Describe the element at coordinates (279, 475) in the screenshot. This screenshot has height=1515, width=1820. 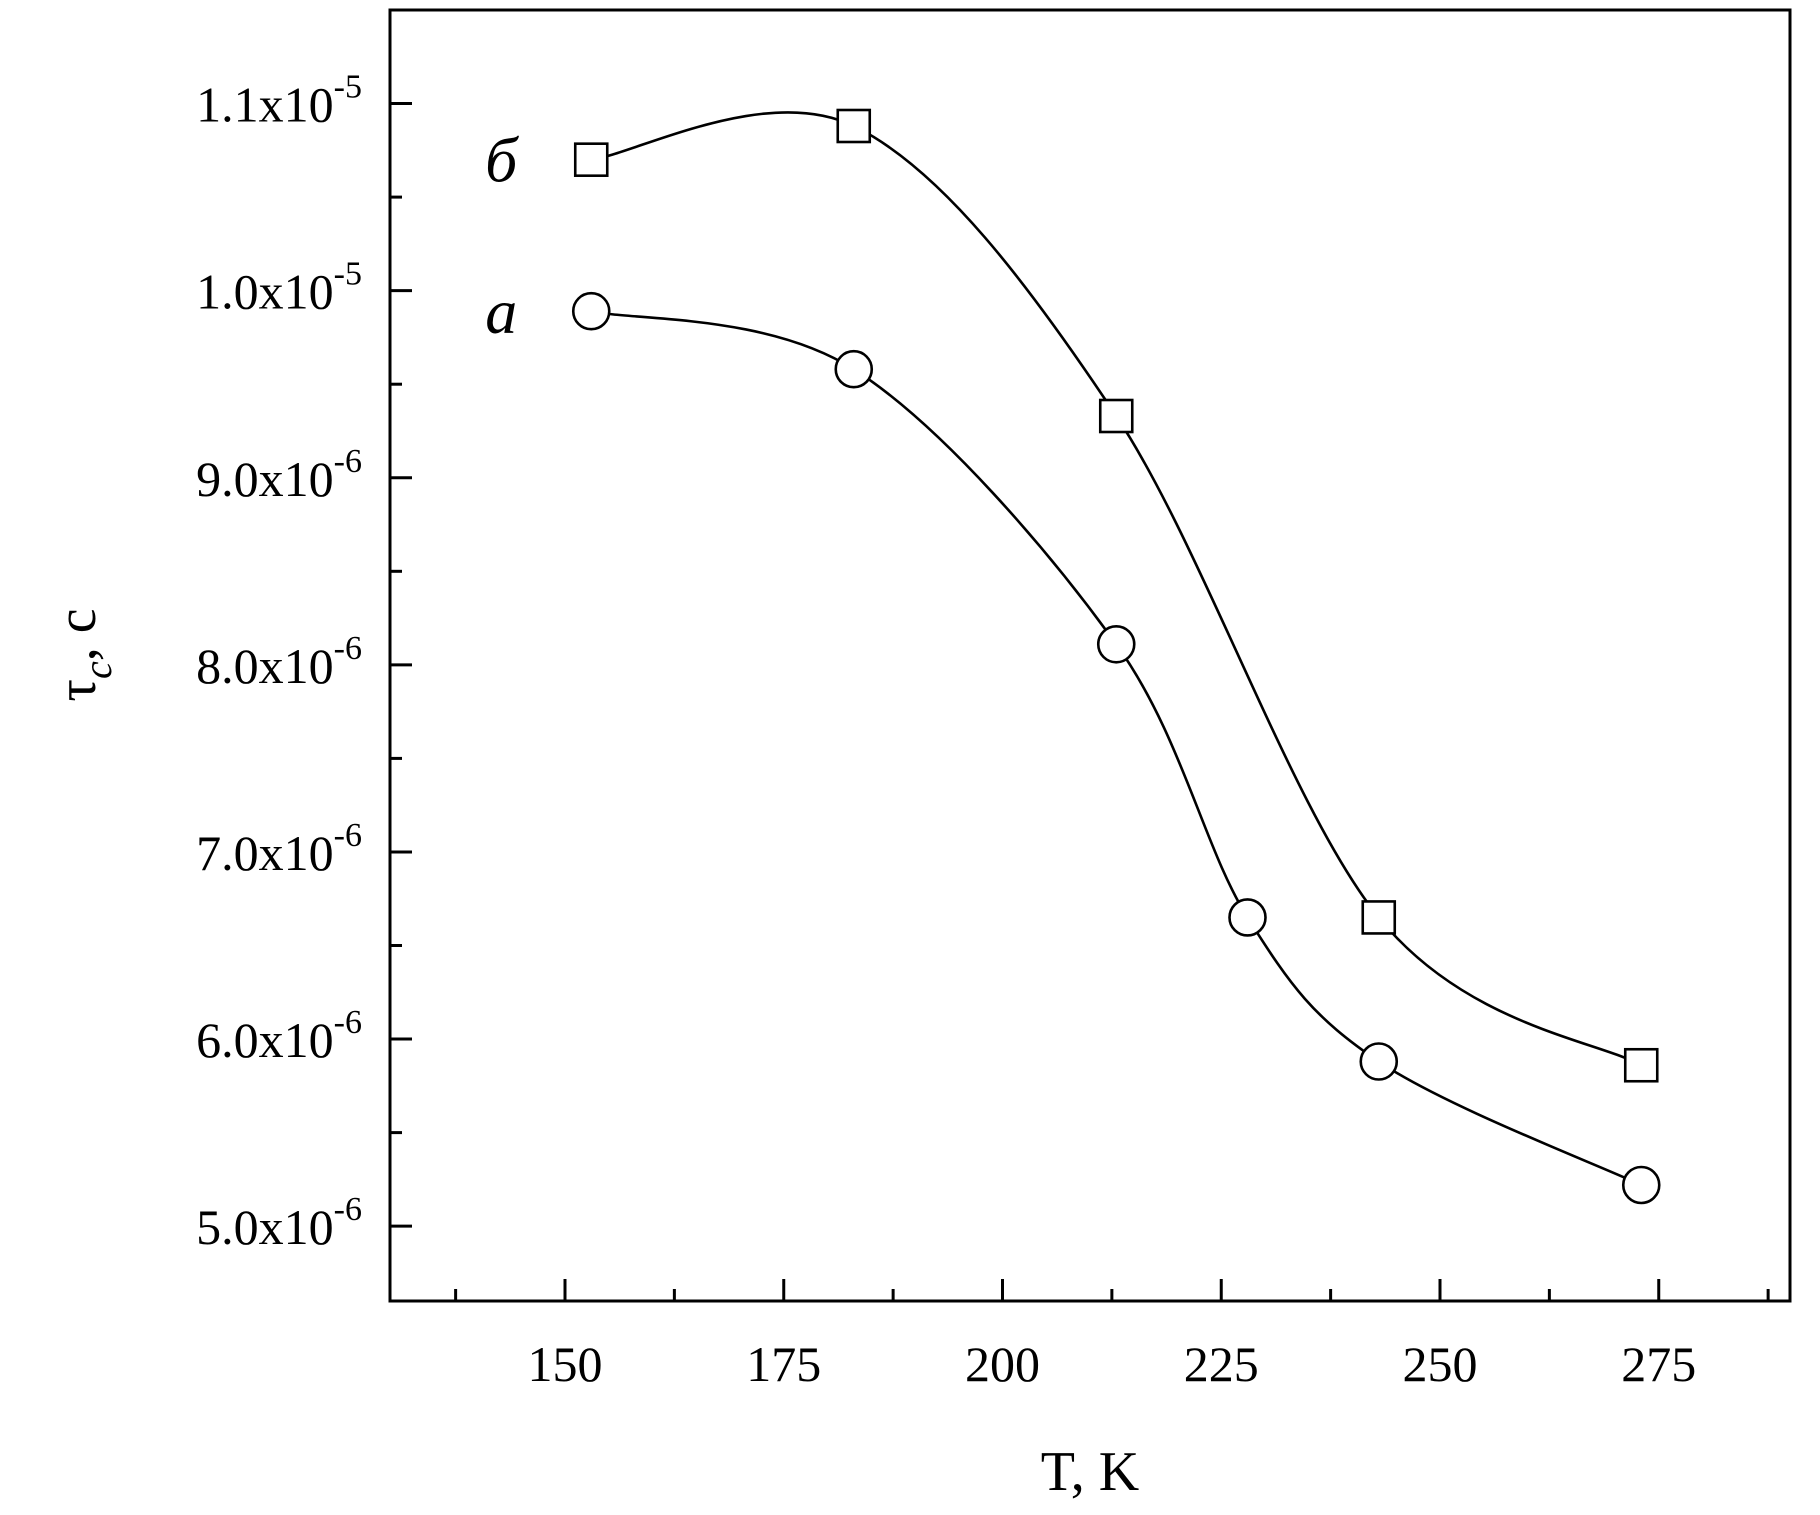
I see `y-tick-label: 9.0x10⁻⁶` at that location.